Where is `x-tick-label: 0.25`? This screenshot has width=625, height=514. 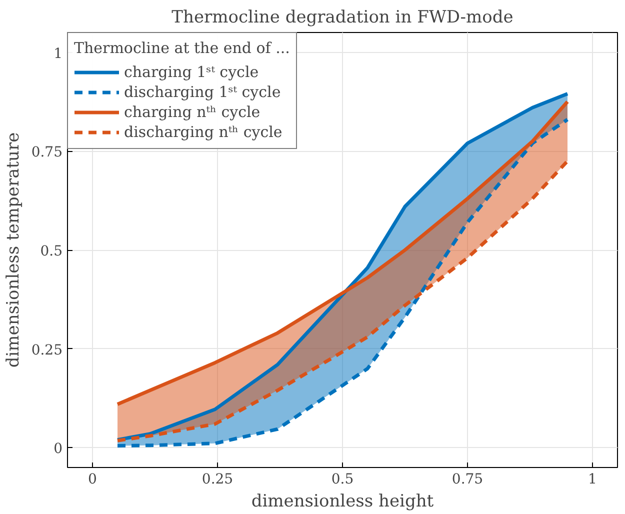 x-tick-label: 0.25 is located at coordinates (218, 480).